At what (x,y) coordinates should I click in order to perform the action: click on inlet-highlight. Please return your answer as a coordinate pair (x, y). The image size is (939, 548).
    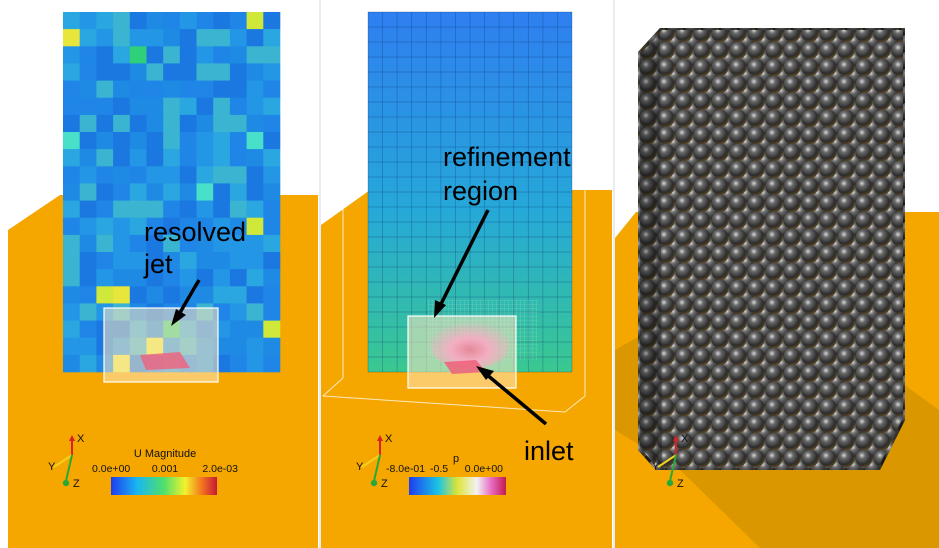
    Looking at the image, I should click on (465, 367).